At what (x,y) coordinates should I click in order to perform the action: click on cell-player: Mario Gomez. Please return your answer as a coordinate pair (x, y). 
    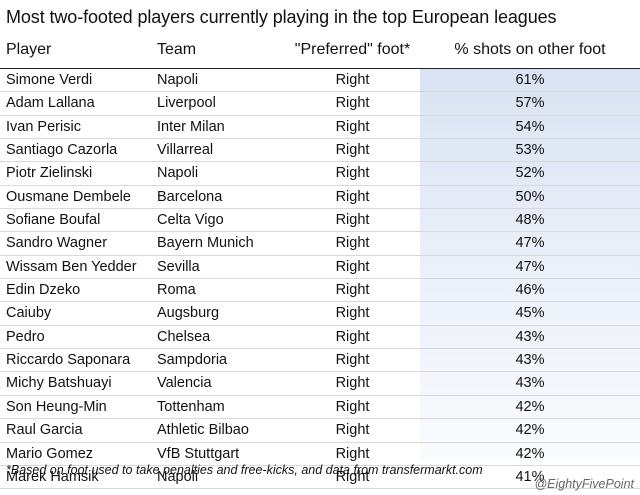
    Looking at the image, I should click on (50, 453).